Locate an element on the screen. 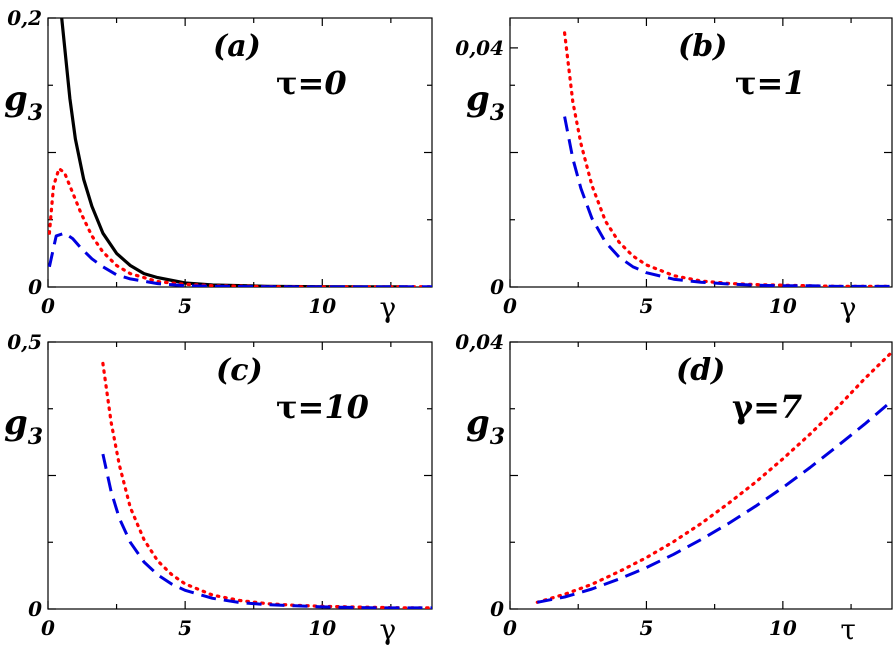 The height and width of the screenshot is (650, 896). panel-label: (d) is located at coordinates (700, 370).